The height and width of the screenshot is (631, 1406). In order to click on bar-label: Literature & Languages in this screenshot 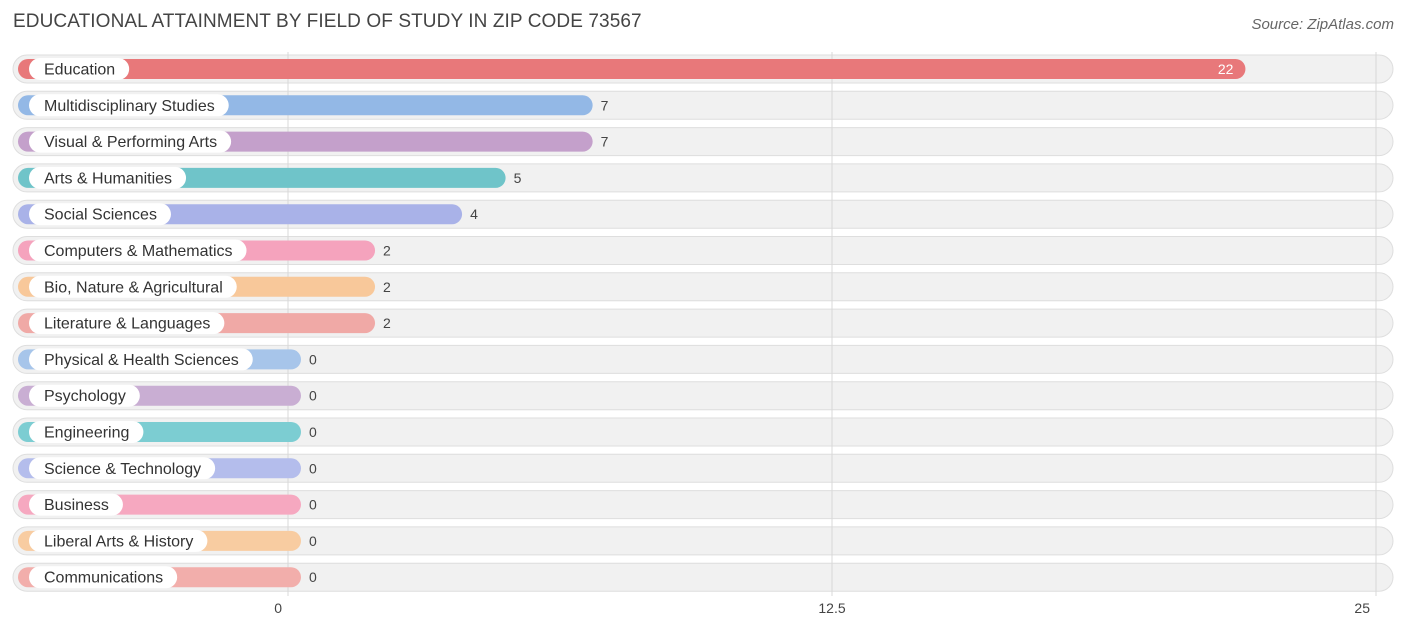, I will do `click(127, 324)`.